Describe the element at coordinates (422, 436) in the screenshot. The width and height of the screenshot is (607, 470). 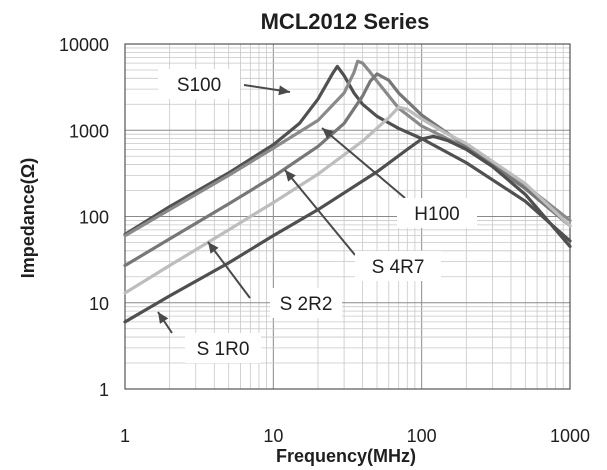
I see `x-tick-label: 100` at that location.